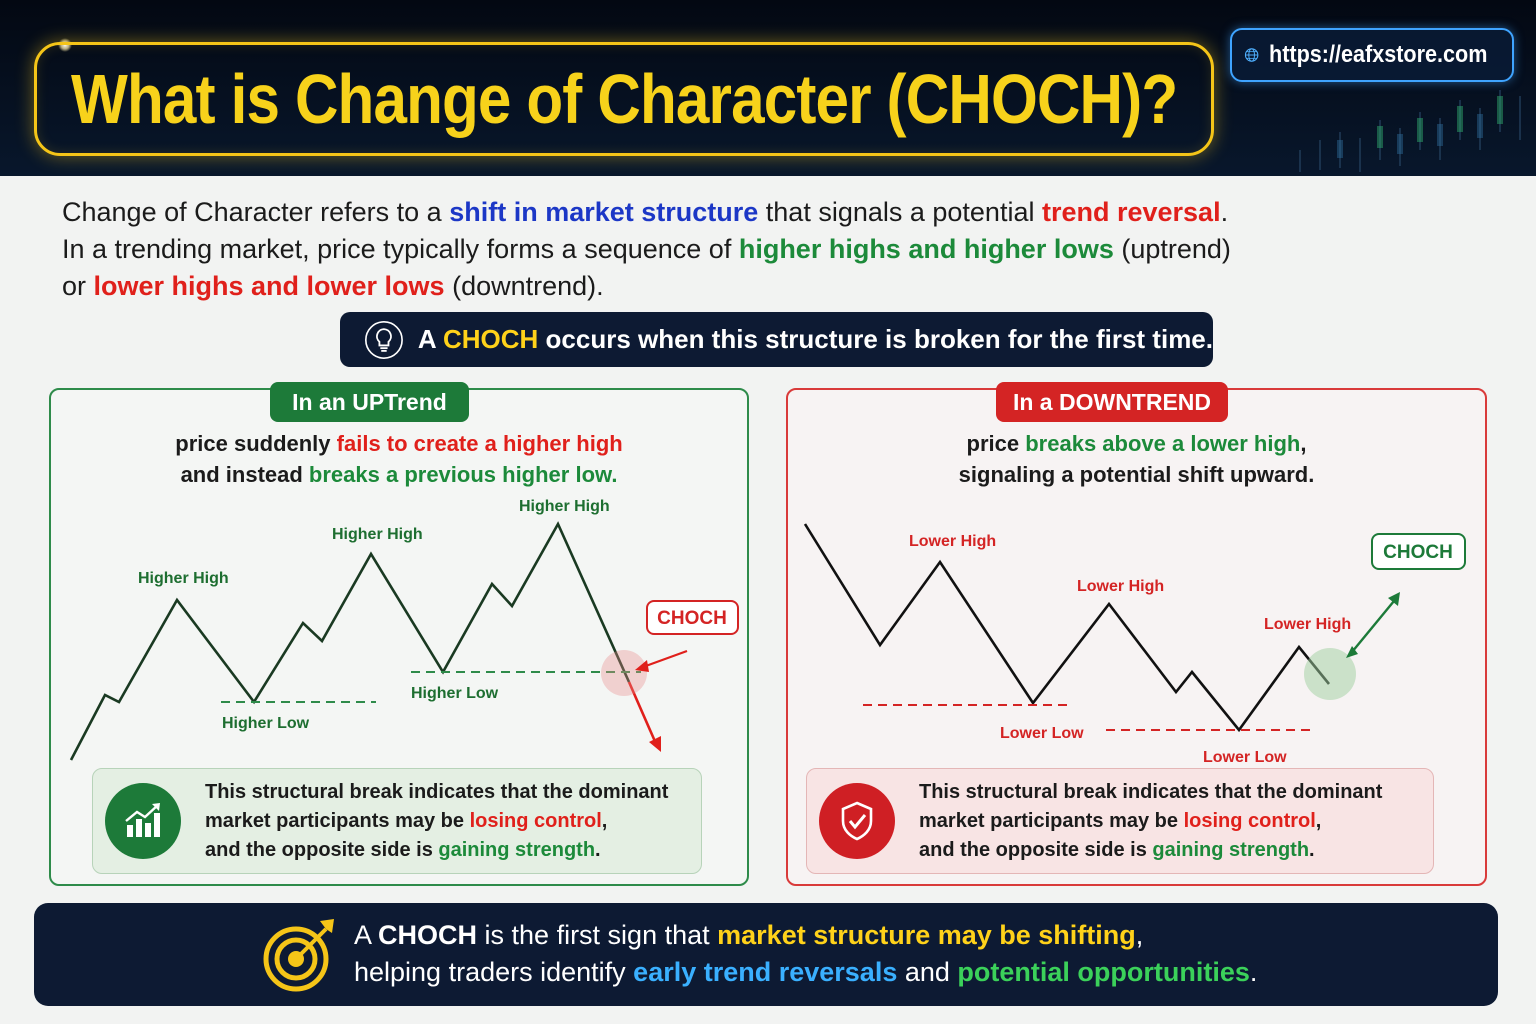  What do you see at coordinates (857, 821) in the screenshot?
I see `shield-check-icon` at bounding box center [857, 821].